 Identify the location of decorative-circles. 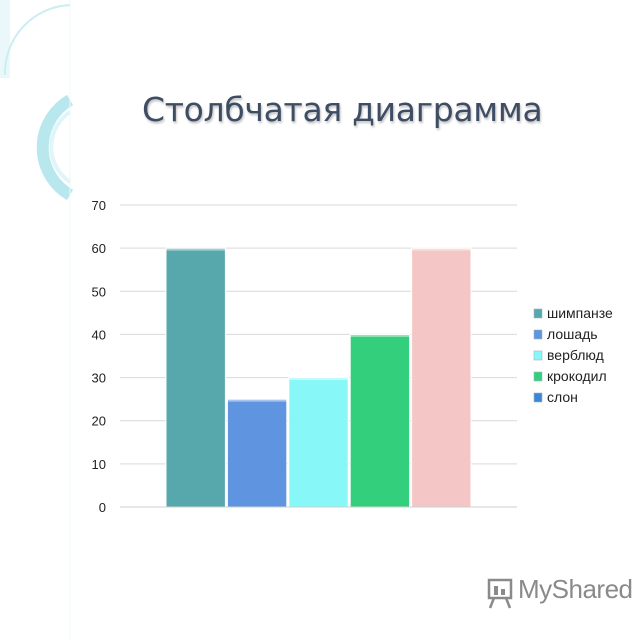
(37, 320).